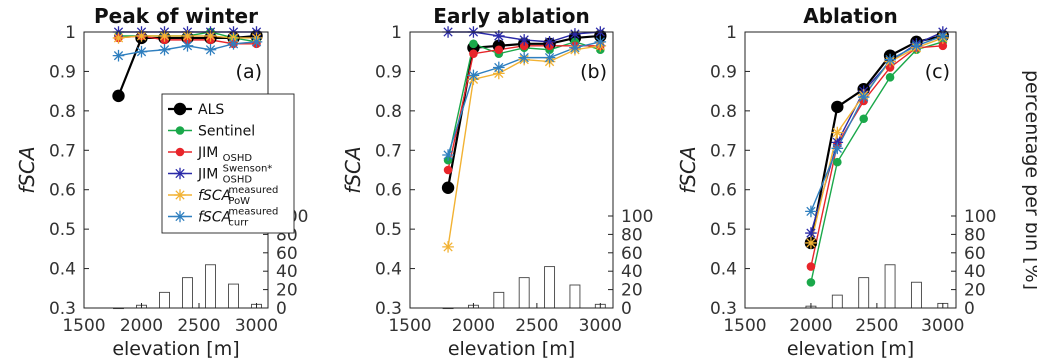  I want to click on legend-label-sup: Swenson*, so click(248, 169).